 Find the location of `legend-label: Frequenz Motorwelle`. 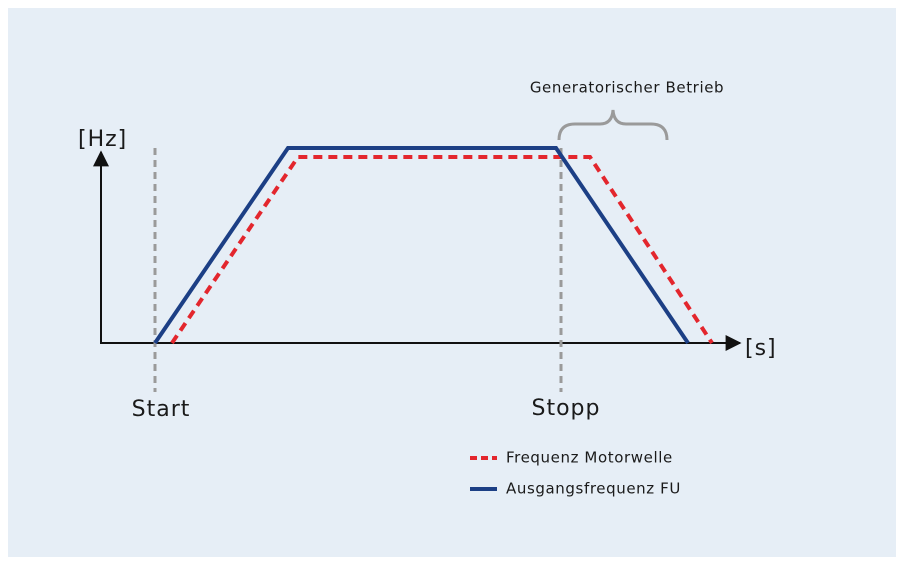

legend-label: Frequenz Motorwelle is located at coordinates (589, 458).